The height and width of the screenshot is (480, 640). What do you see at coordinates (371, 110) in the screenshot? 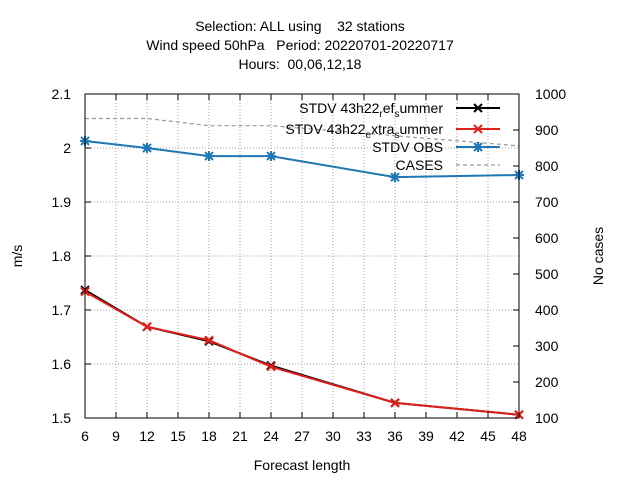
I see `legend-label: STDV 43h22refsummer` at bounding box center [371, 110].